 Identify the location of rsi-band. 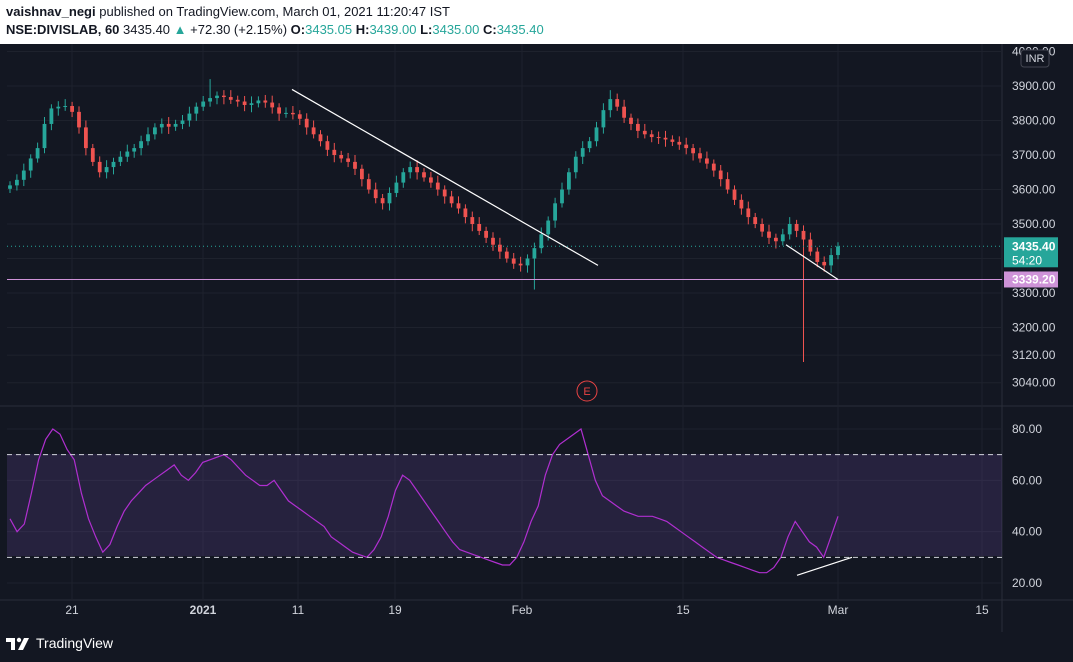
(504, 505).